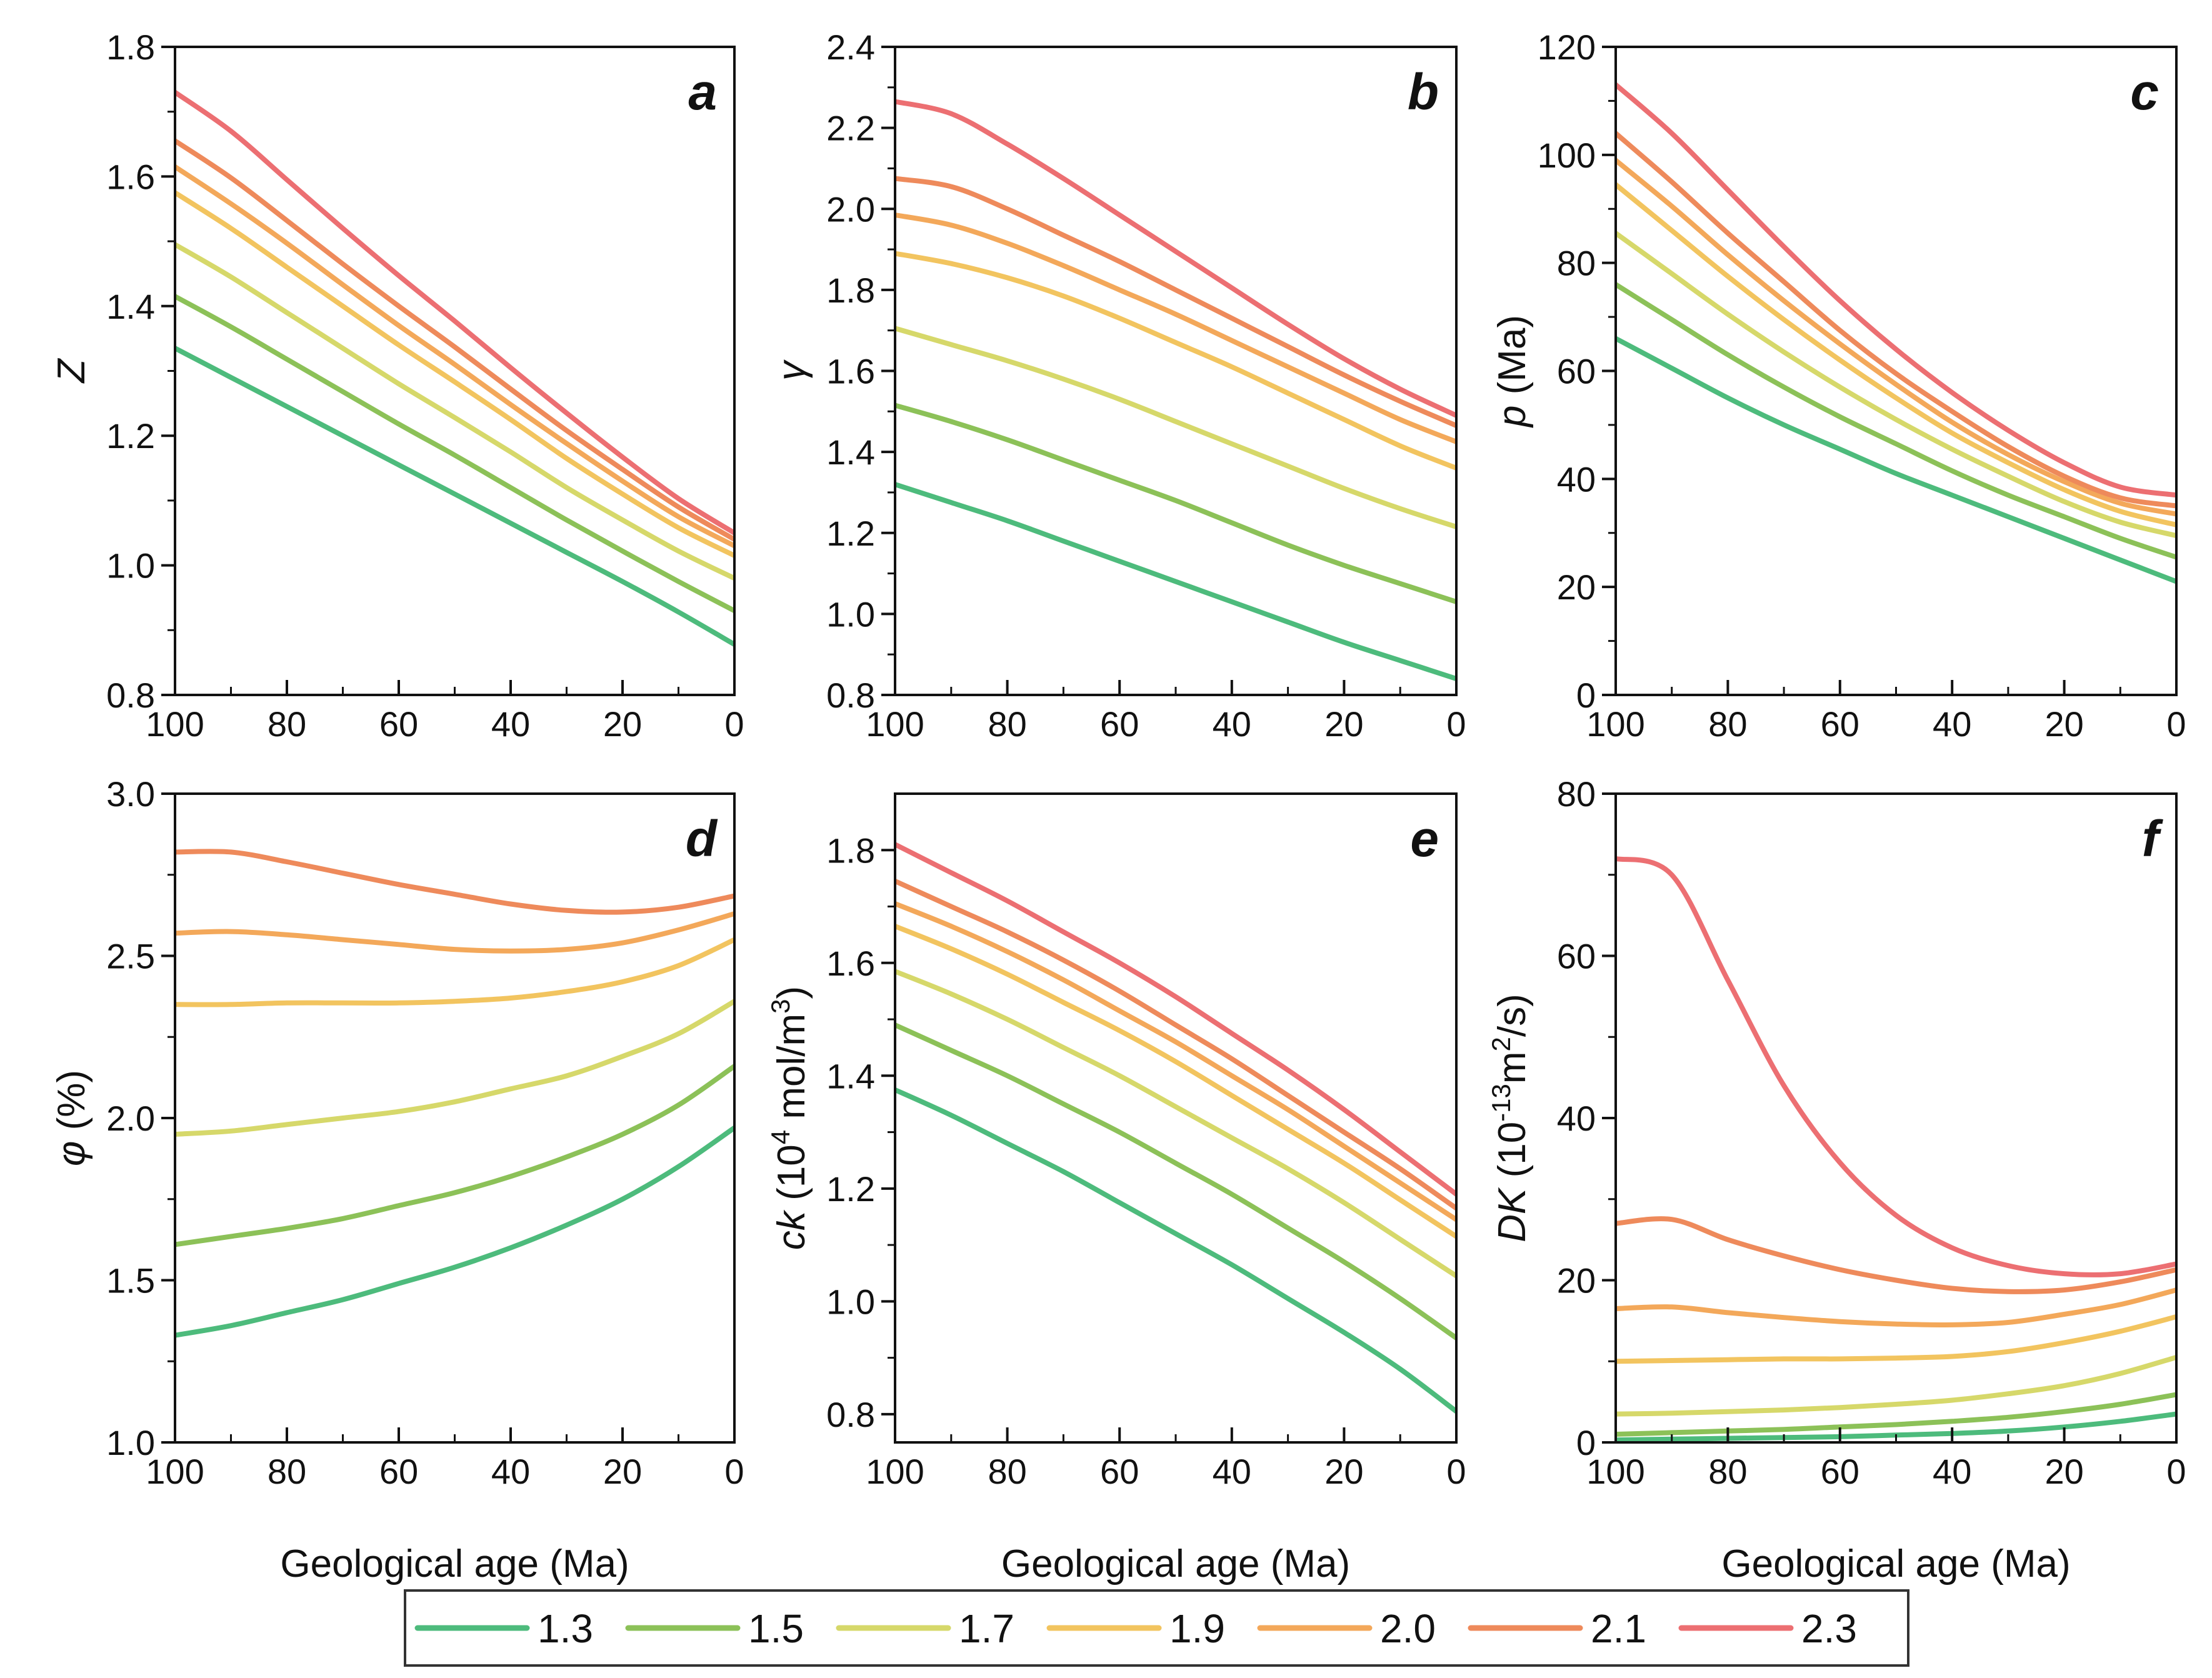 This screenshot has width=2212, height=1678. I want to click on y-tick-label: 2.4, so click(850, 47).